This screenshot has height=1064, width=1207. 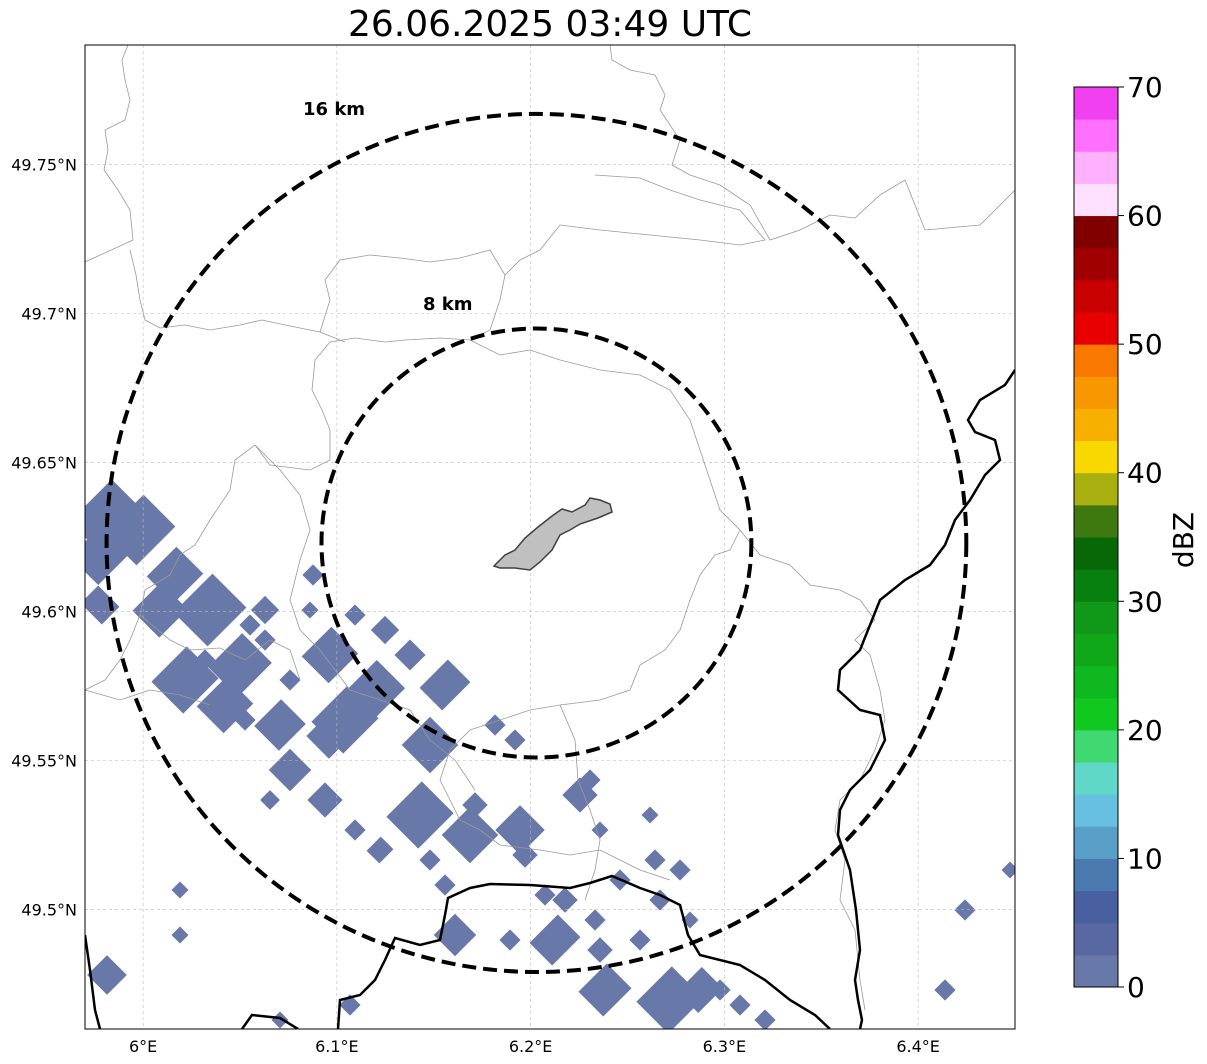 I want to click on range-ring, so click(x=536, y=543).